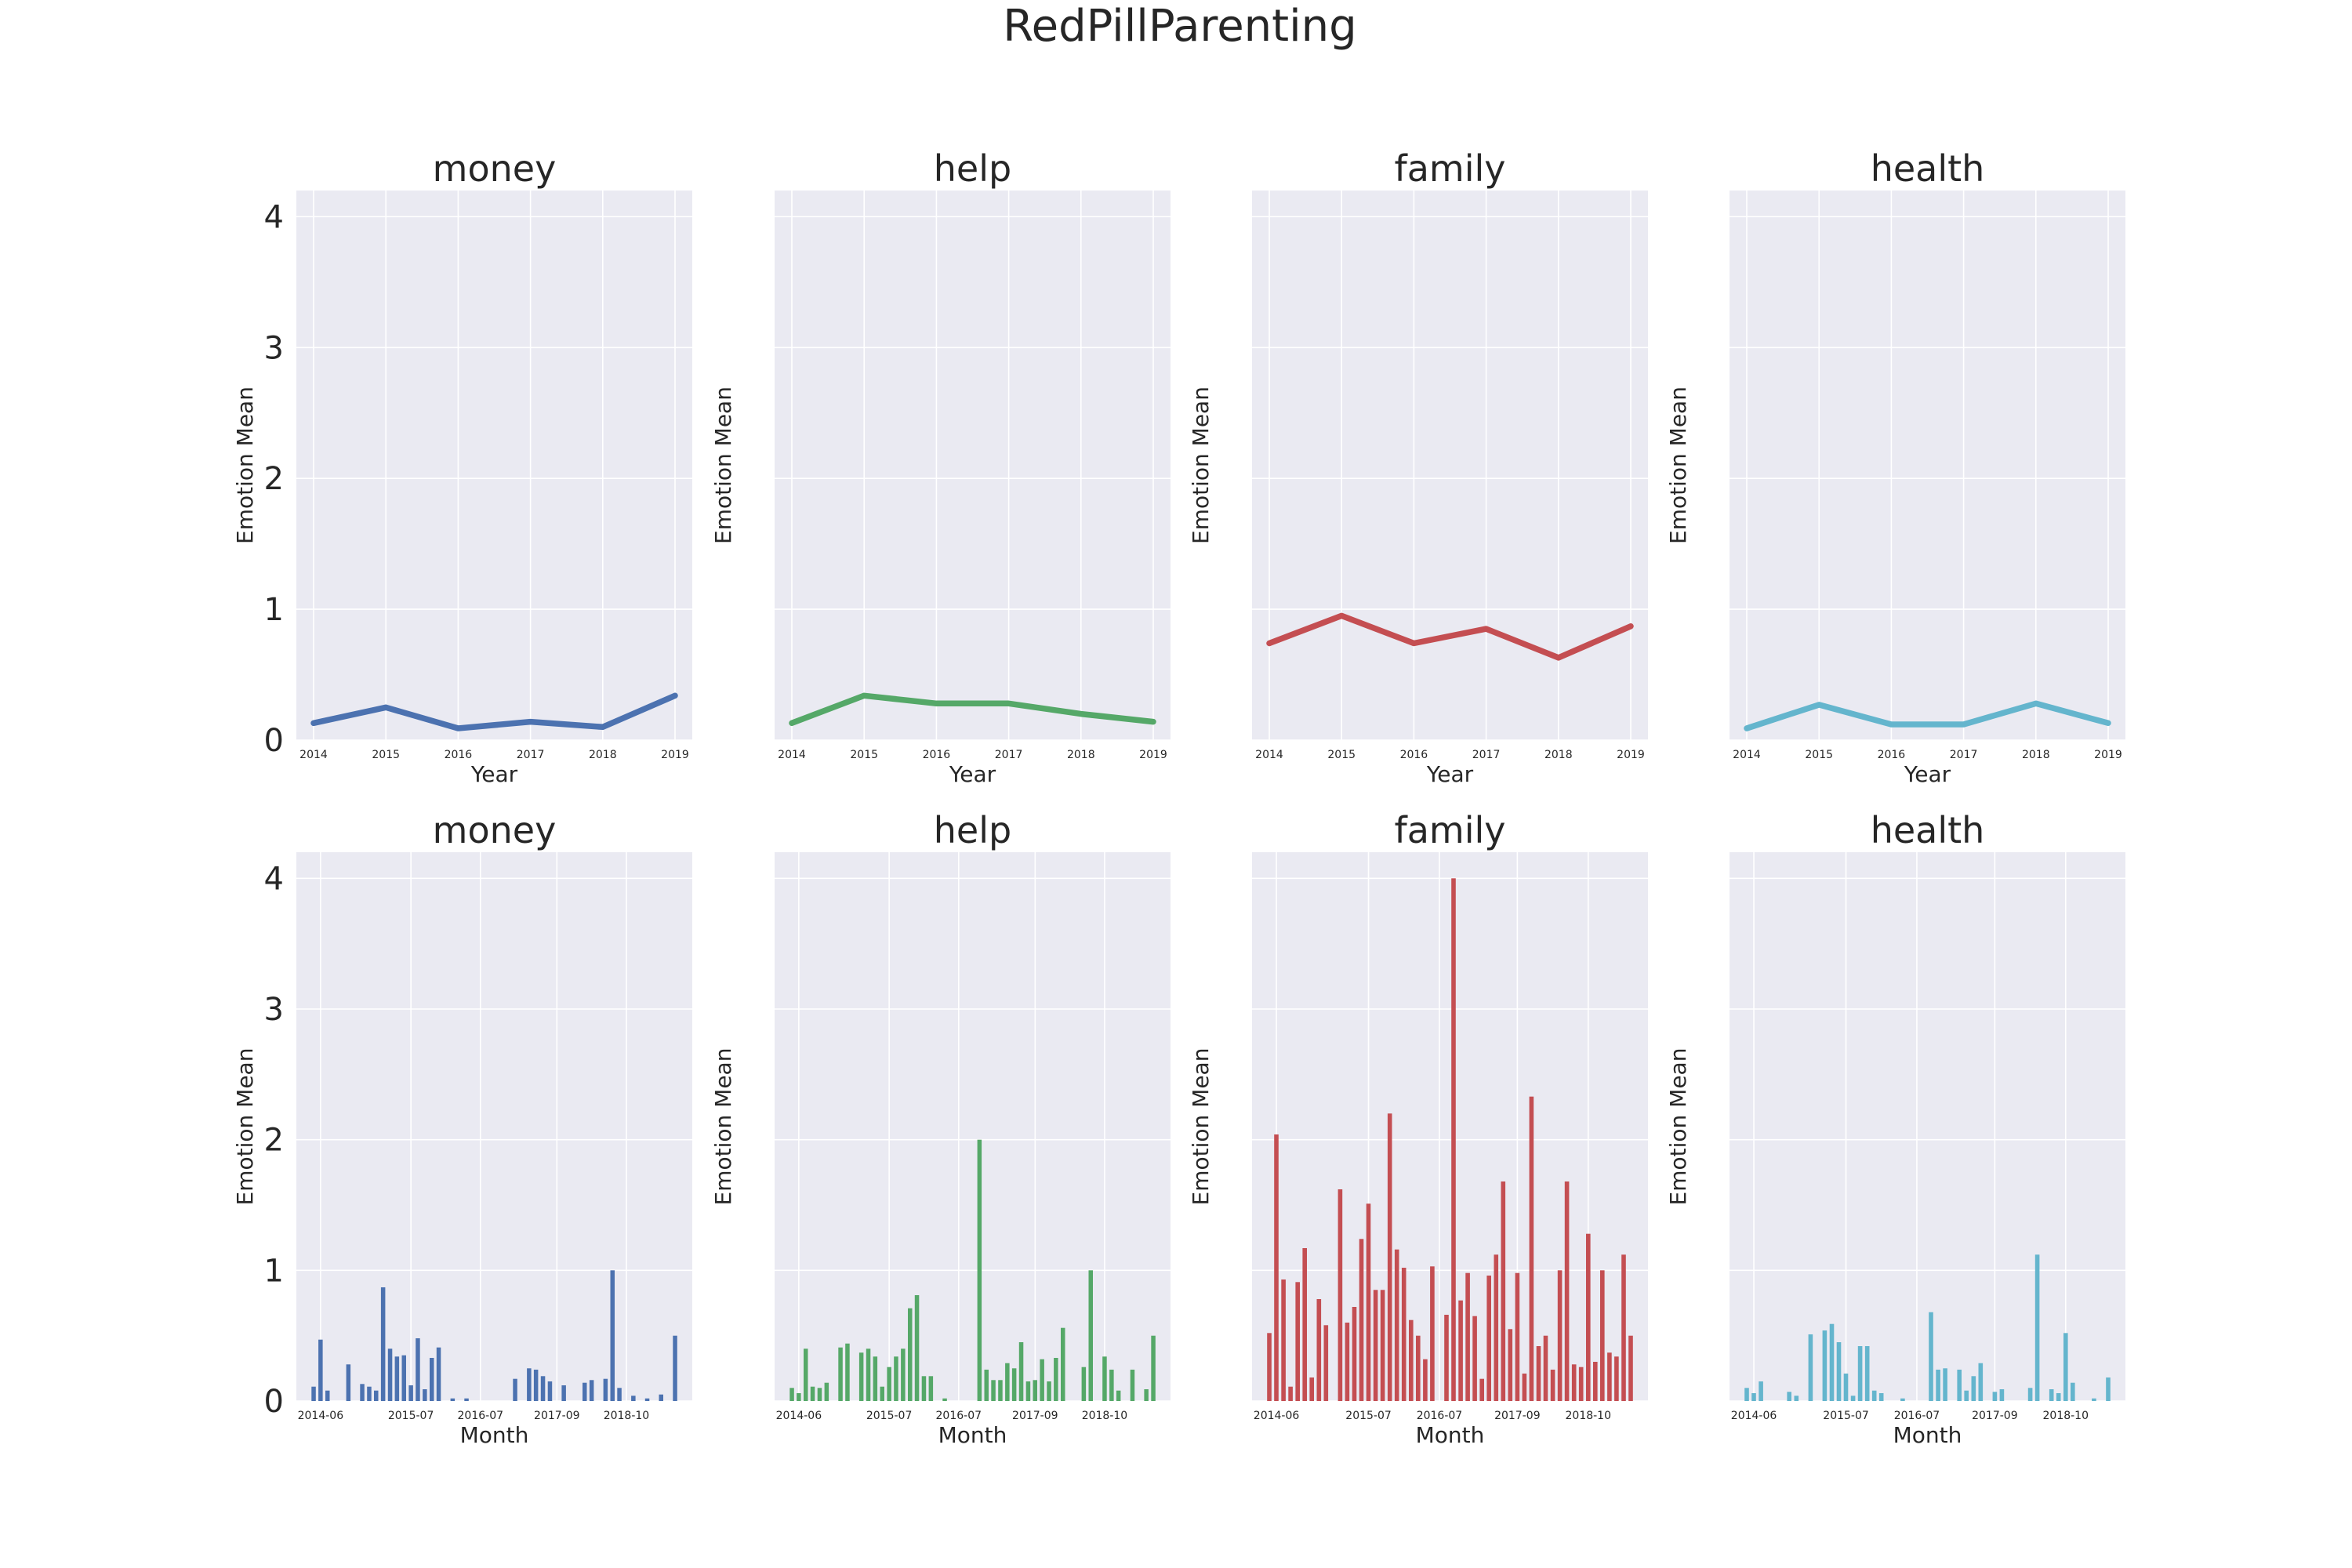 Image resolution: width=2352 pixels, height=1568 pixels. I want to click on panel-title: money, so click(495, 168).